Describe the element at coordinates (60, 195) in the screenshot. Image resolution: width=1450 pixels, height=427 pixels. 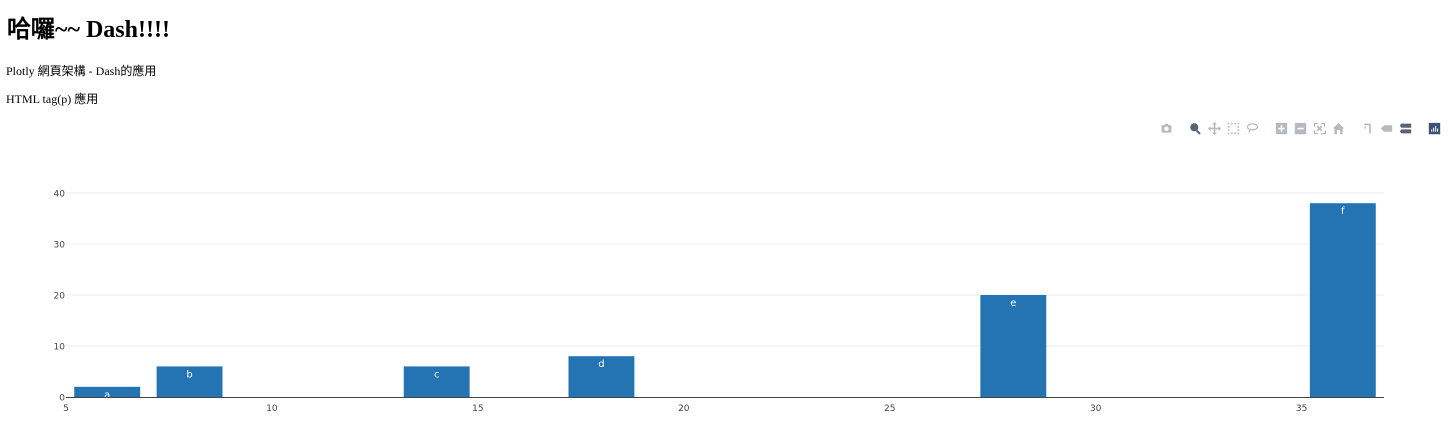
I see `y-tick-label: 40` at that location.